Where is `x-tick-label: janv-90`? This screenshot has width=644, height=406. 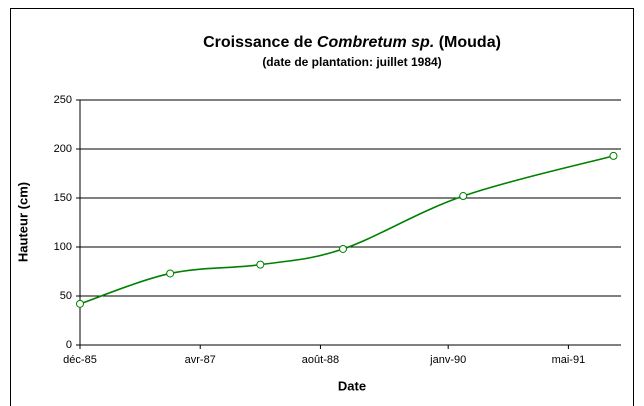 x-tick-label: janv-90 is located at coordinates (447, 360).